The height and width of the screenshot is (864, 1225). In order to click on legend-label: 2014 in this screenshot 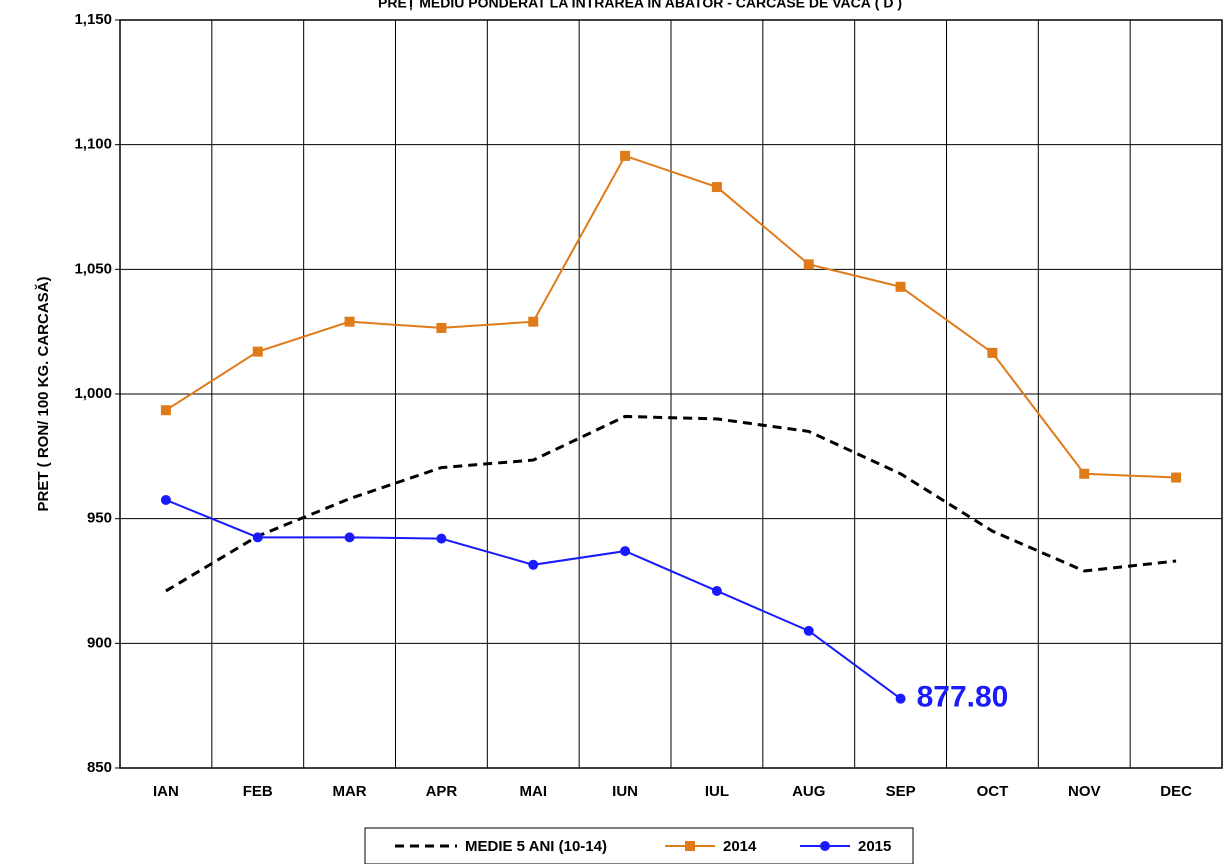, I will do `click(740, 846)`.